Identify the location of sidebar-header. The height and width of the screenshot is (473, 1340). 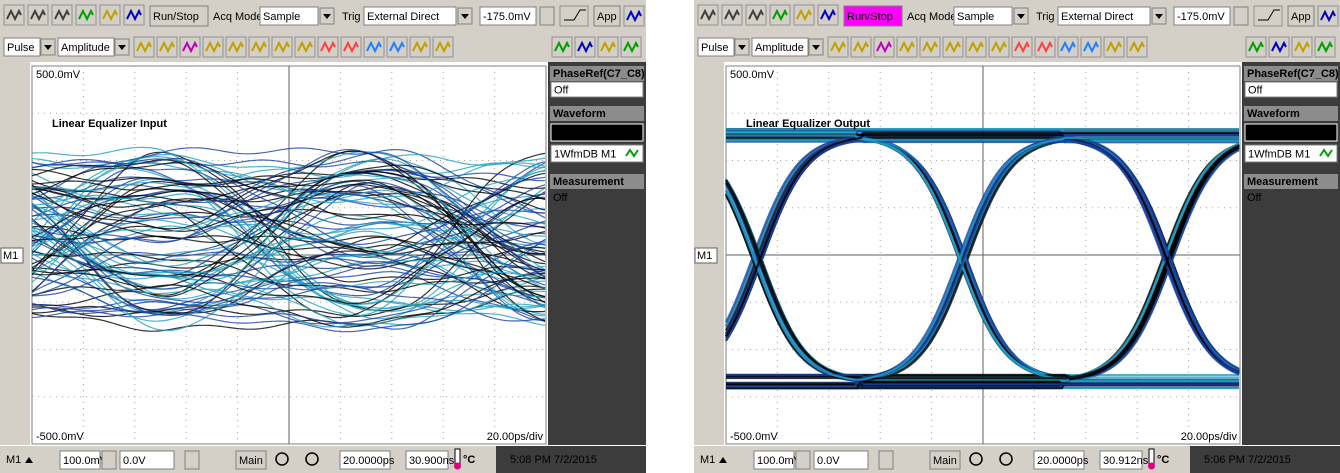
(597, 181).